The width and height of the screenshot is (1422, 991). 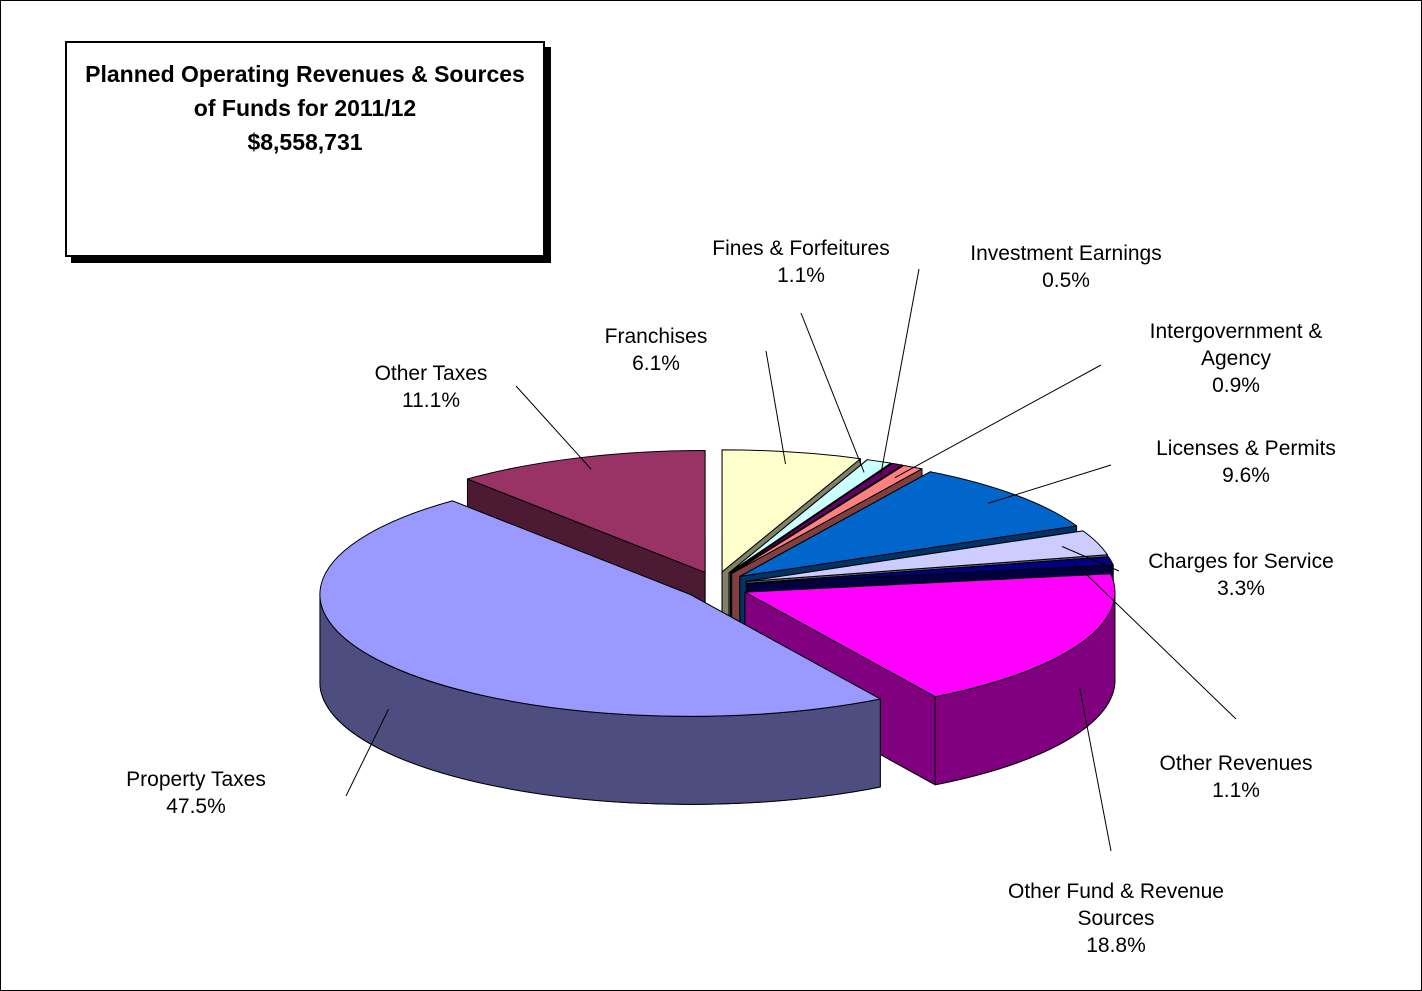 What do you see at coordinates (1066, 267) in the screenshot?
I see `slice-label: Investment Earnings 0.5%` at bounding box center [1066, 267].